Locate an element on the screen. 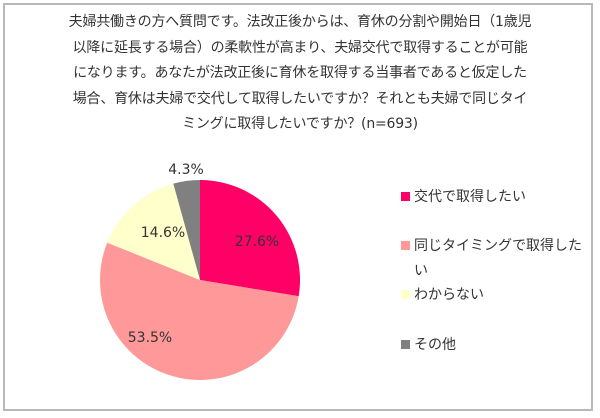  legend-label: その他 is located at coordinates (435, 345).